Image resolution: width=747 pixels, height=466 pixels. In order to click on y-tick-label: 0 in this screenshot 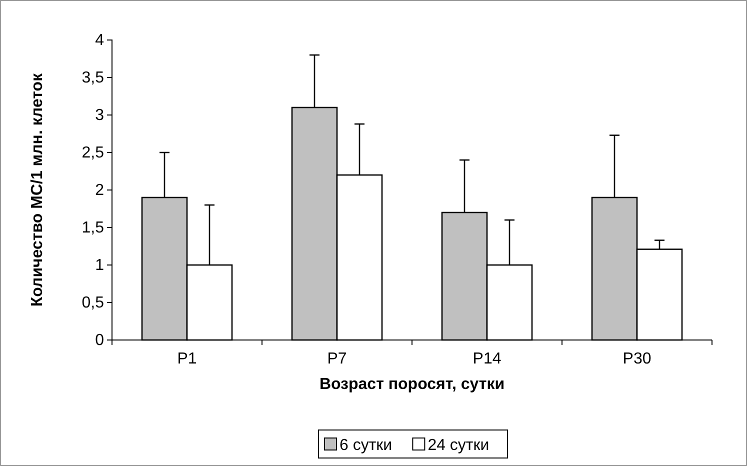, I will do `click(99, 341)`.